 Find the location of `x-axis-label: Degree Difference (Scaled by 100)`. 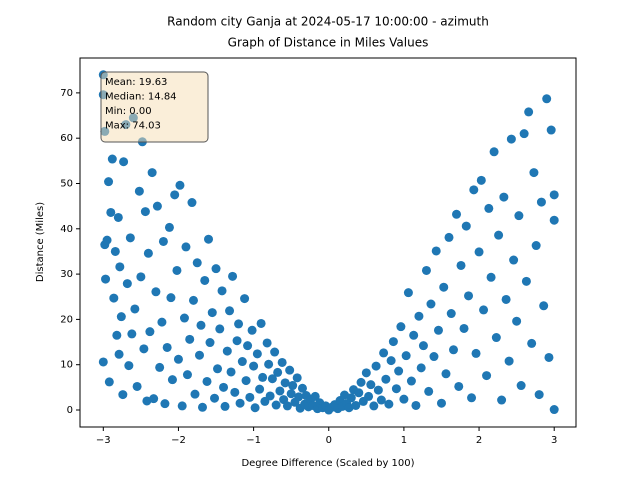

x-axis-label: Degree Difference (Scaled by 100) is located at coordinates (327, 463).